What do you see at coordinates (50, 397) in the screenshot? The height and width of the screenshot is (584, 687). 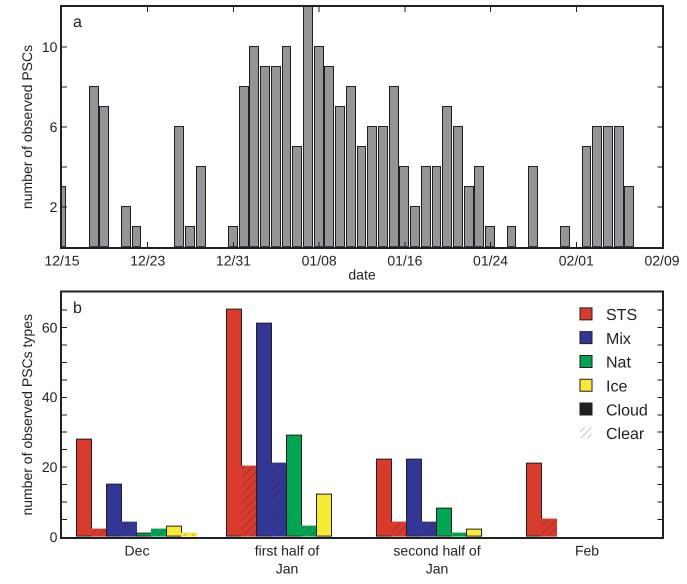 I see `y-tick-label: 40` at bounding box center [50, 397].